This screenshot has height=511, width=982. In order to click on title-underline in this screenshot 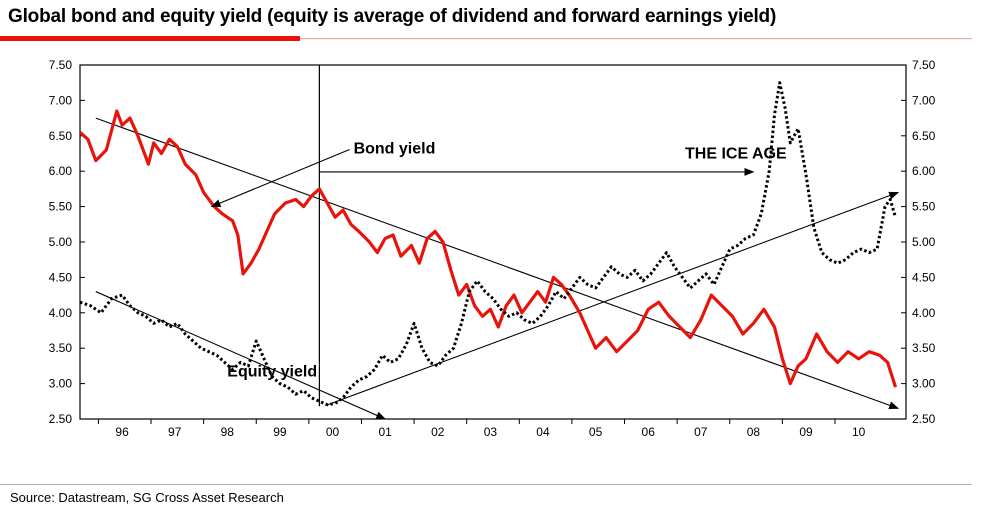, I will do `click(486, 38)`.